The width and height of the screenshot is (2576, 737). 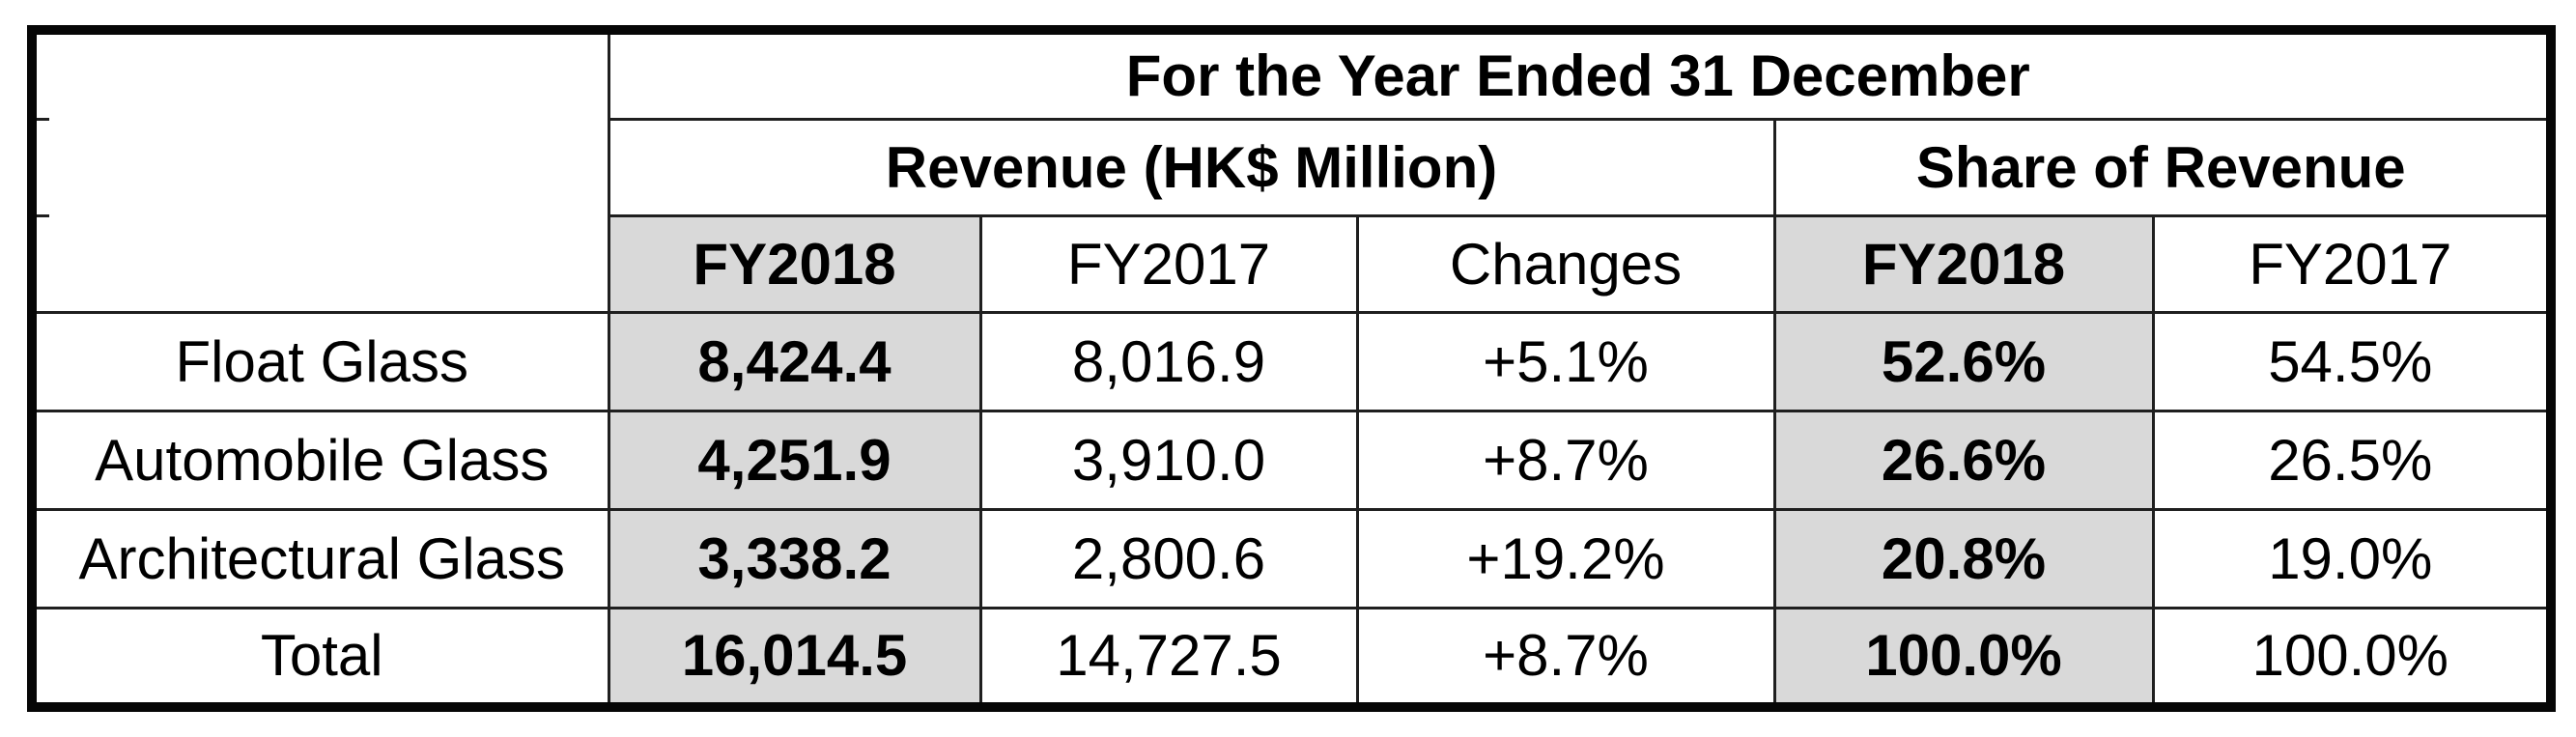 What do you see at coordinates (794, 658) in the screenshot?
I see `revenue-fy2018-value: 16,014.5` at bounding box center [794, 658].